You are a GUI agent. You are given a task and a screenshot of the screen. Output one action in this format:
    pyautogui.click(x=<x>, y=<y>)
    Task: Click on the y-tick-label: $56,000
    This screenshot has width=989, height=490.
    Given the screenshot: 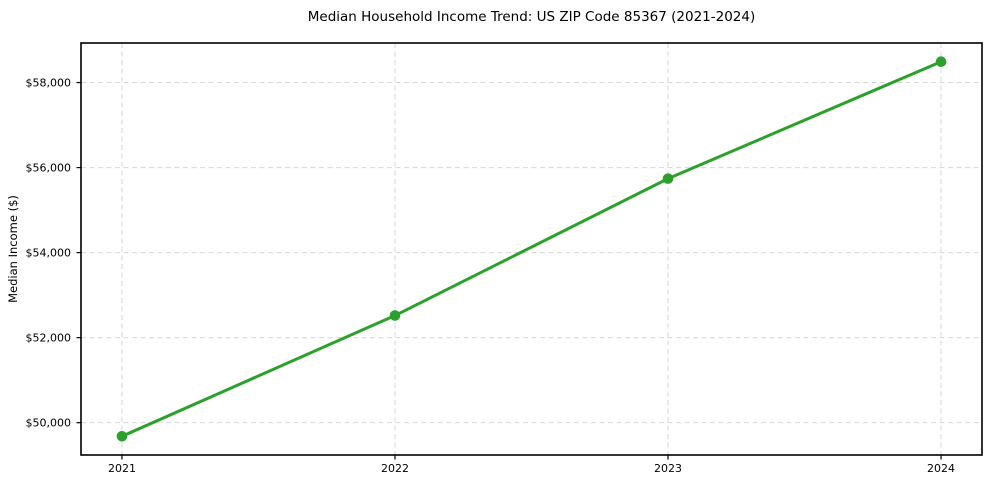 What is the action you would take?
    pyautogui.click(x=49, y=168)
    